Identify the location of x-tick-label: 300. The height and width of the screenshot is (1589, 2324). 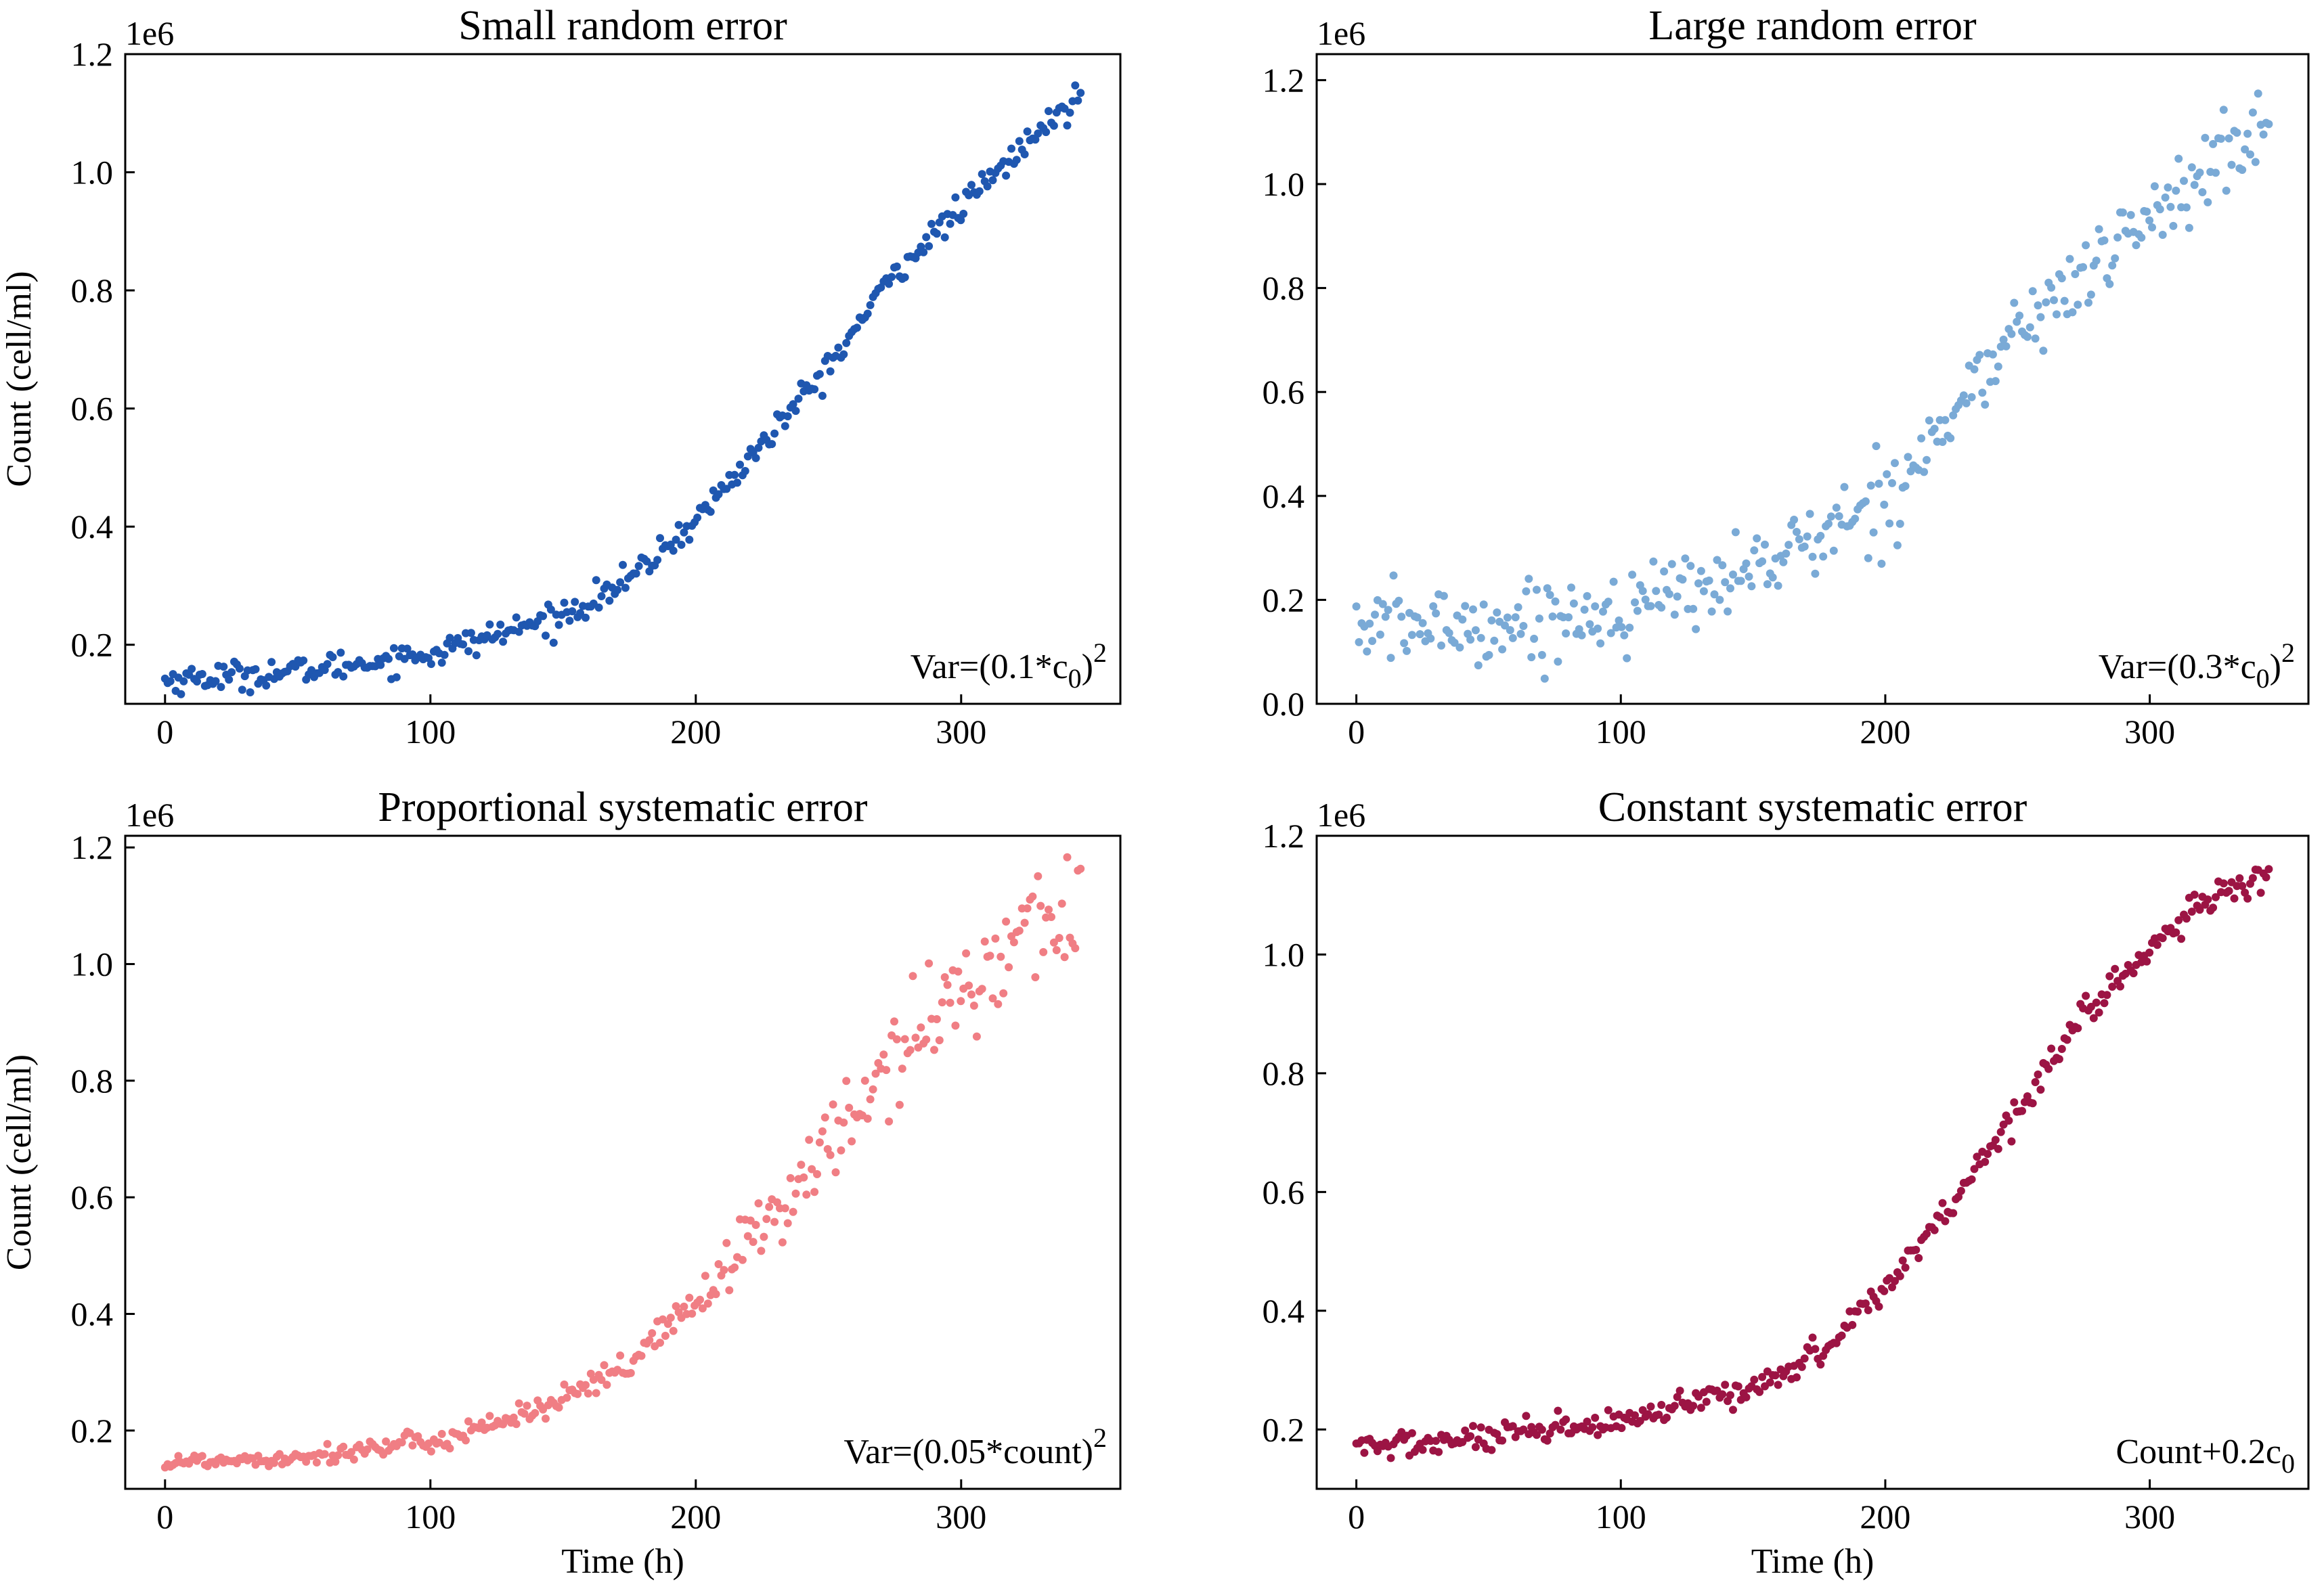
(961, 732).